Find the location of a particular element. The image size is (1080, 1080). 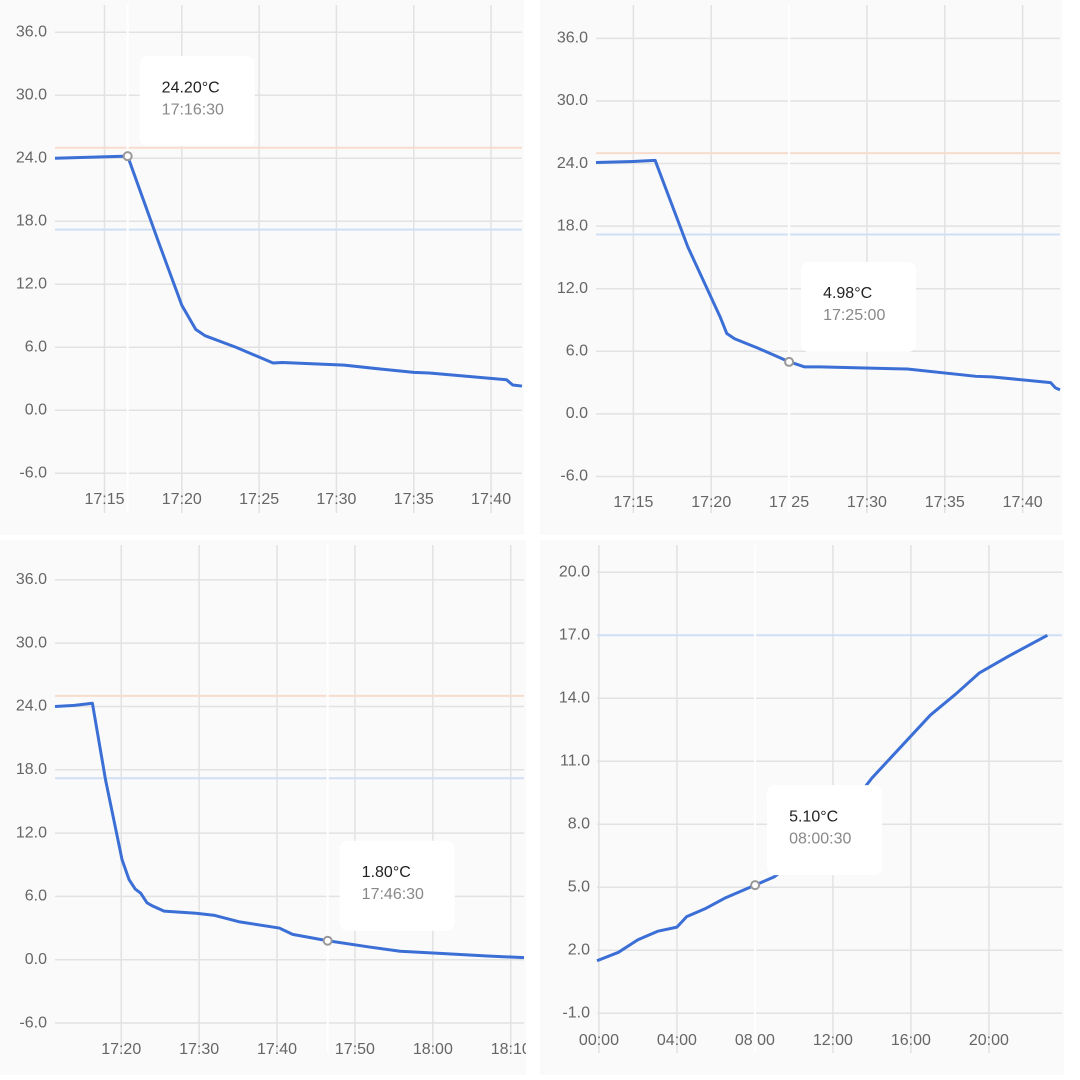

x-tick-label: 17:25 is located at coordinates (259, 499).